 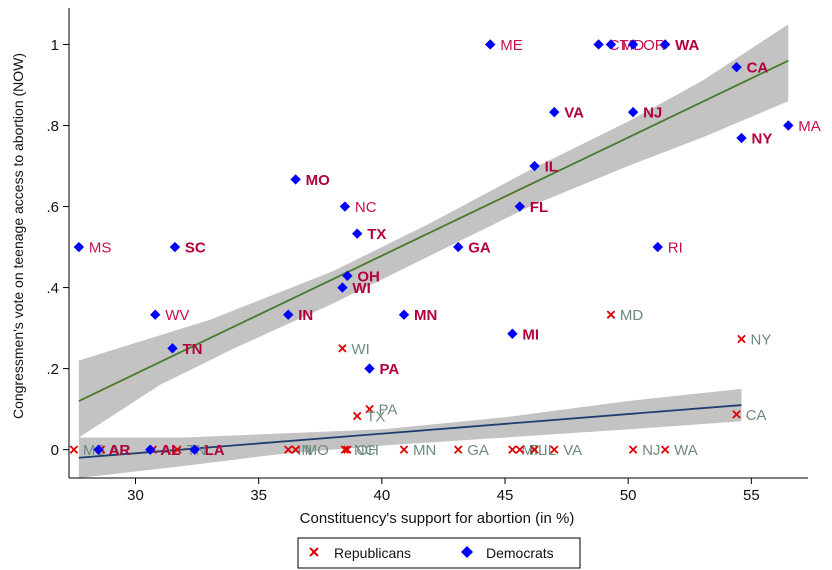 I want to click on republican-point-label: FL, so click(x=538, y=450).